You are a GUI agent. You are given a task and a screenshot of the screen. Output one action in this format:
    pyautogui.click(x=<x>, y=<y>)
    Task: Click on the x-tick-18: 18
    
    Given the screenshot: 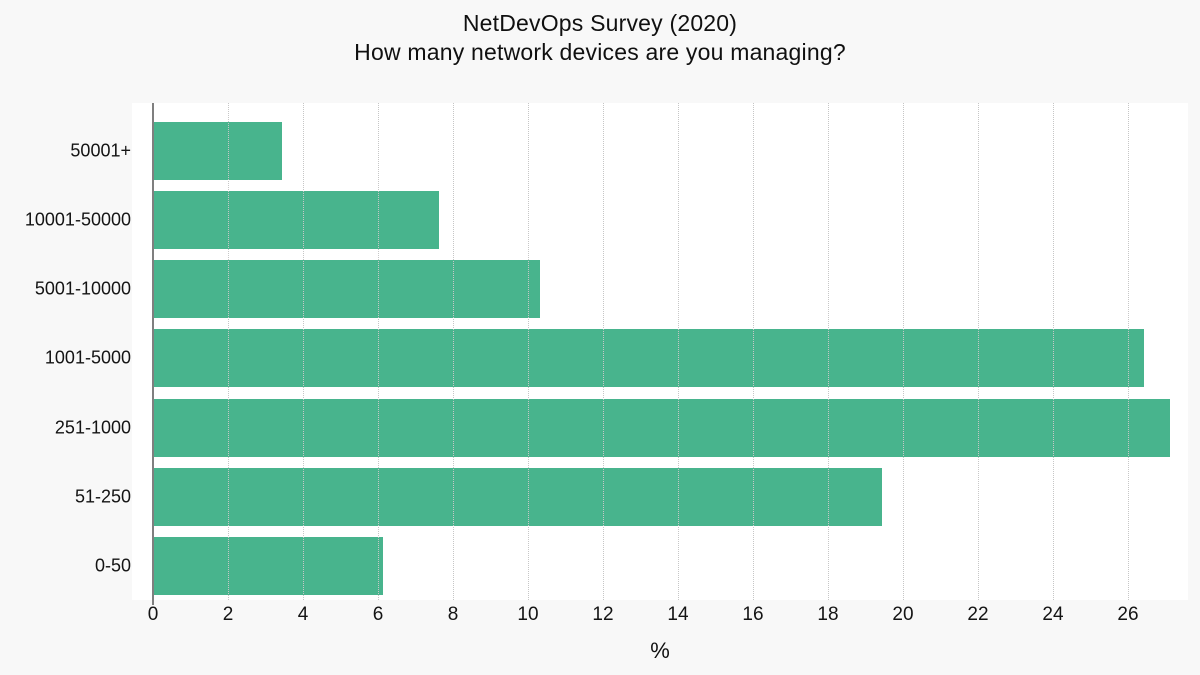 What is the action you would take?
    pyautogui.click(x=828, y=614)
    